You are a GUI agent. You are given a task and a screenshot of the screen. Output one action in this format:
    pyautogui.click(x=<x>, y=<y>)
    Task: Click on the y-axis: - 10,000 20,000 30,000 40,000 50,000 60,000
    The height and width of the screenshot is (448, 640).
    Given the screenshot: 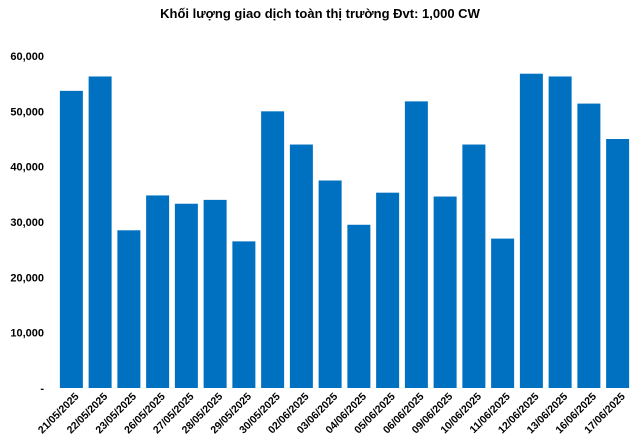 What is the action you would take?
    pyautogui.click(x=27, y=223)
    